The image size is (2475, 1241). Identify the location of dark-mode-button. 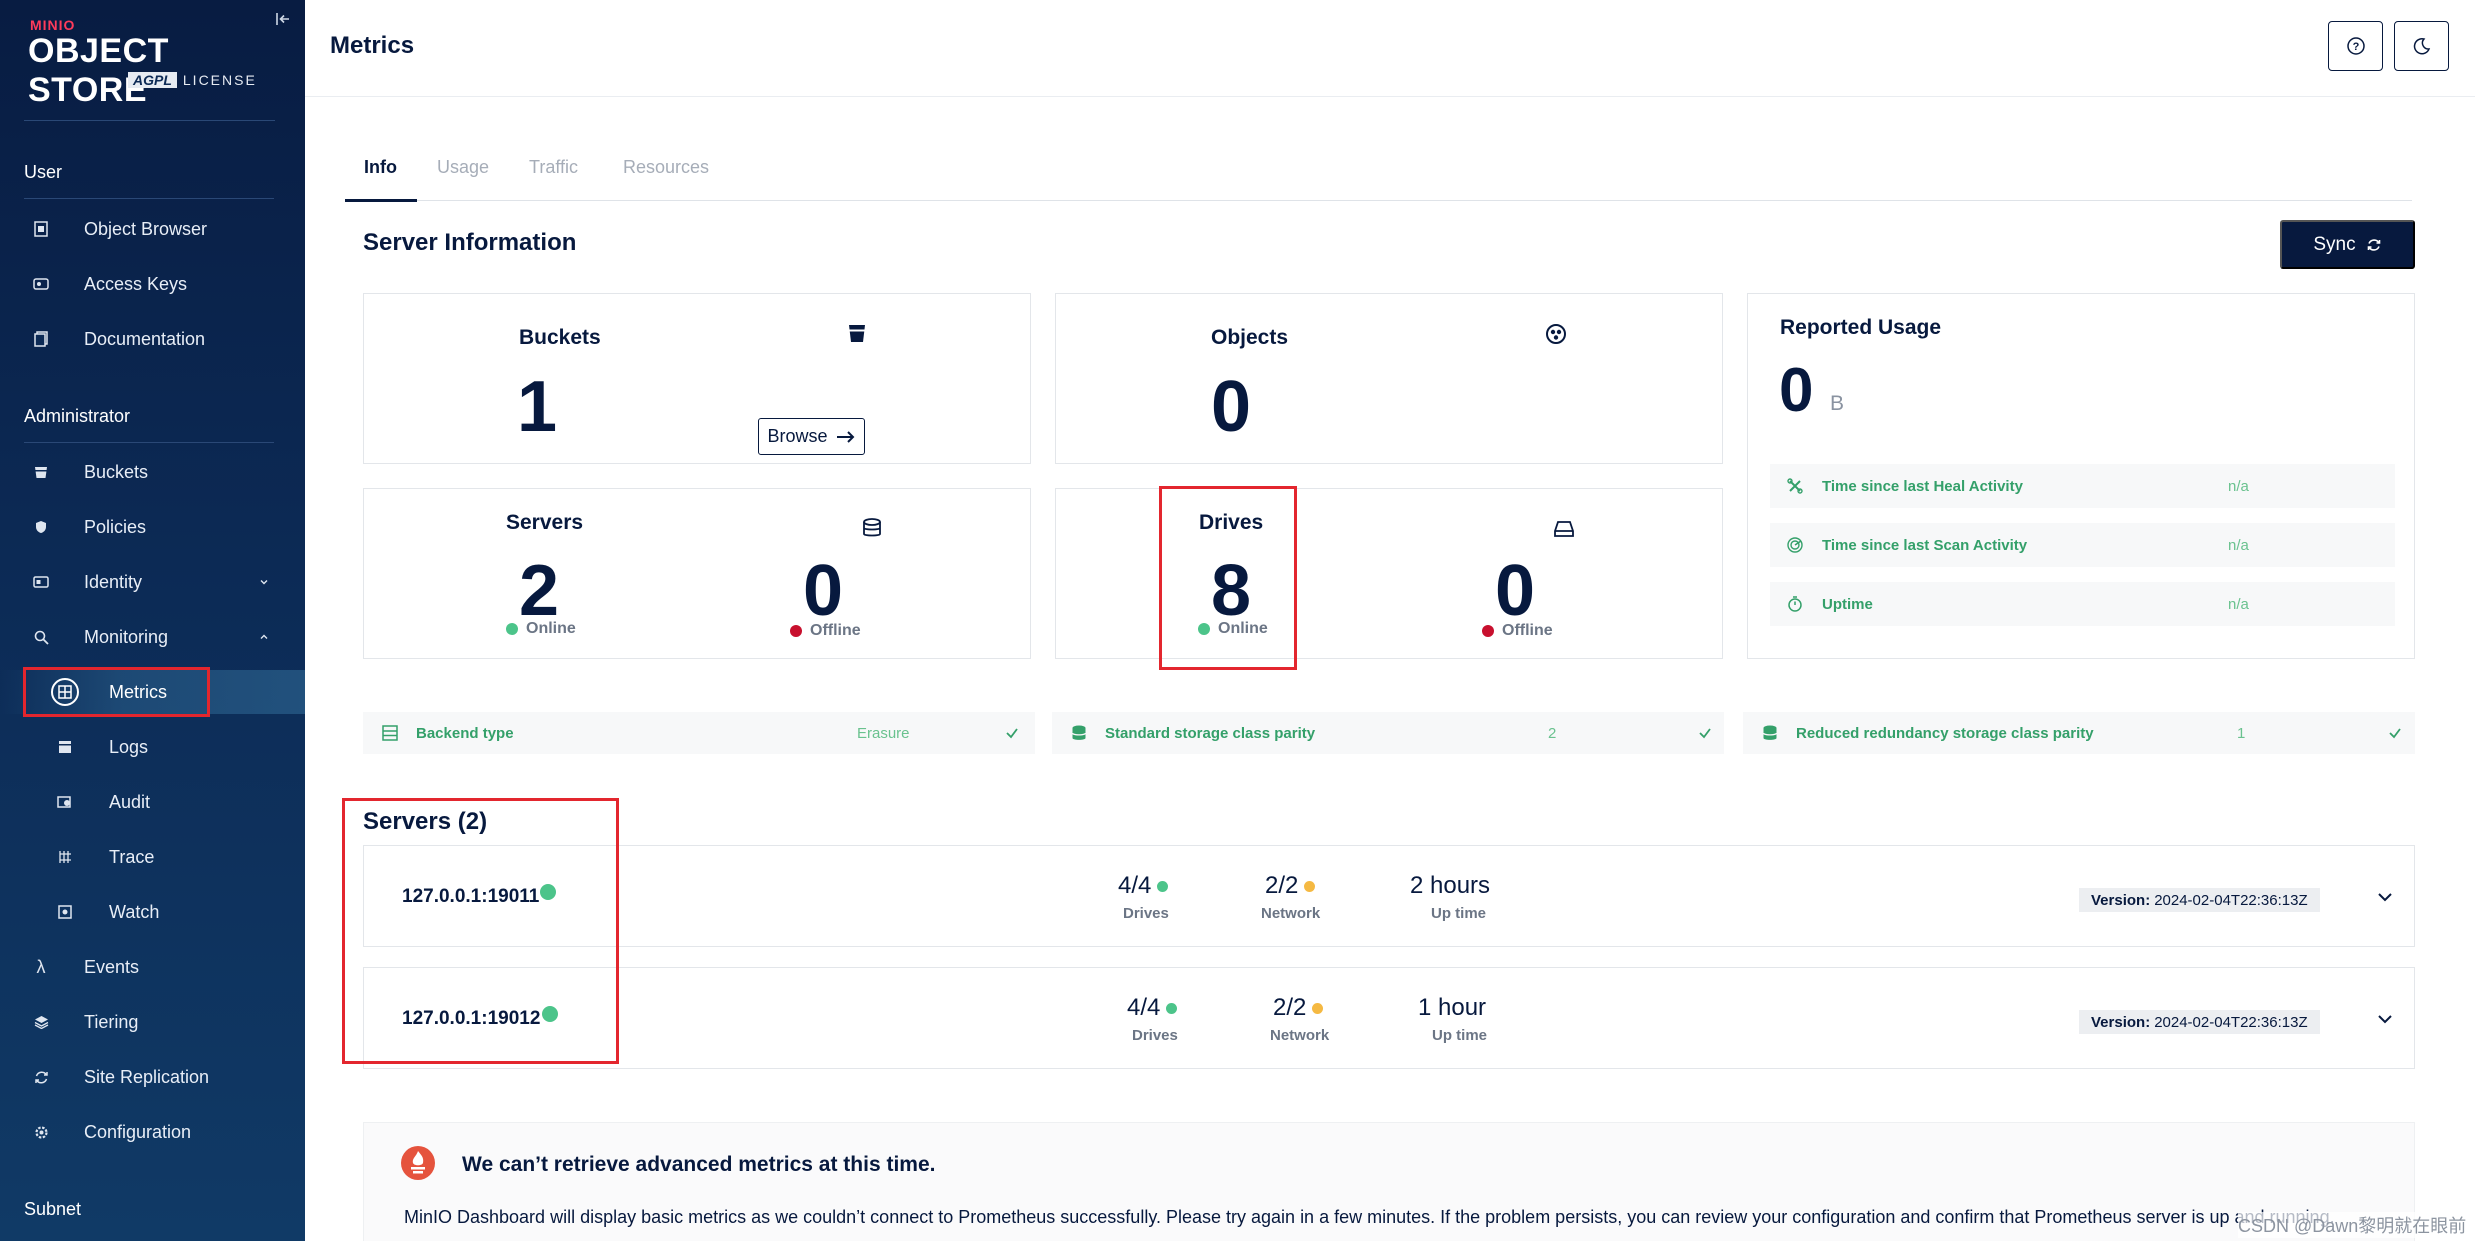
(2421, 46).